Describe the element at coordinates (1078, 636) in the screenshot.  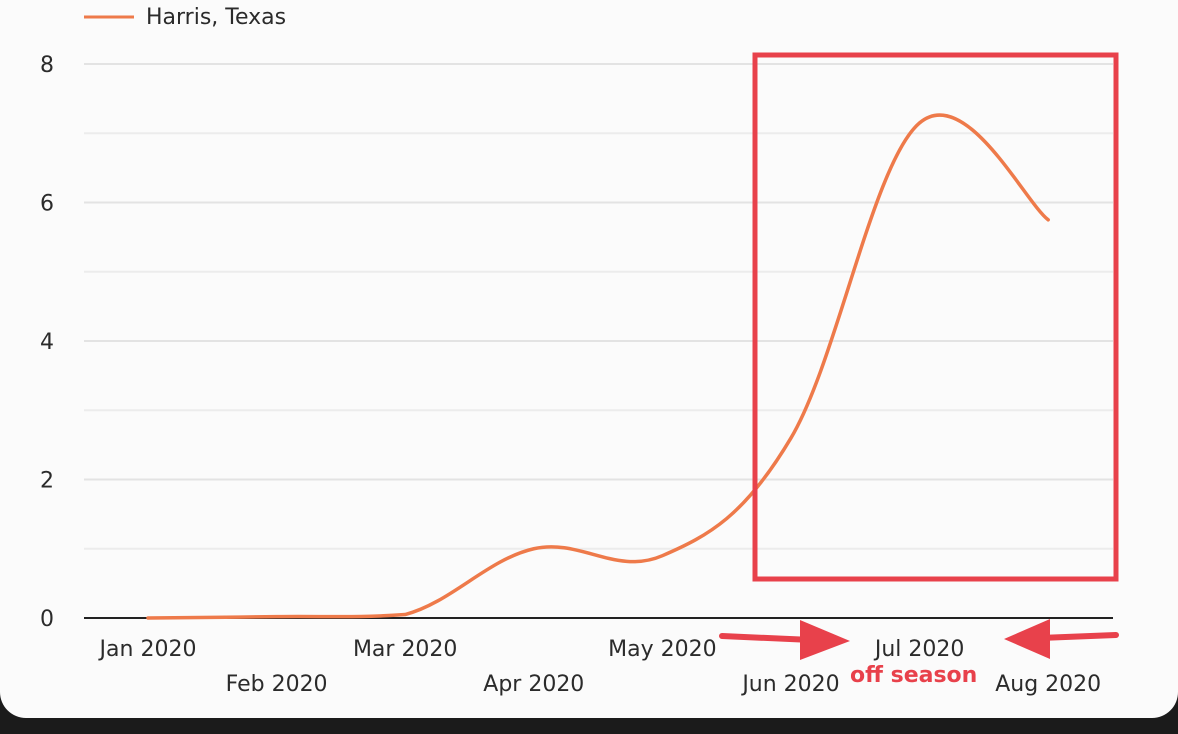
I see `arrow-left-icon` at that location.